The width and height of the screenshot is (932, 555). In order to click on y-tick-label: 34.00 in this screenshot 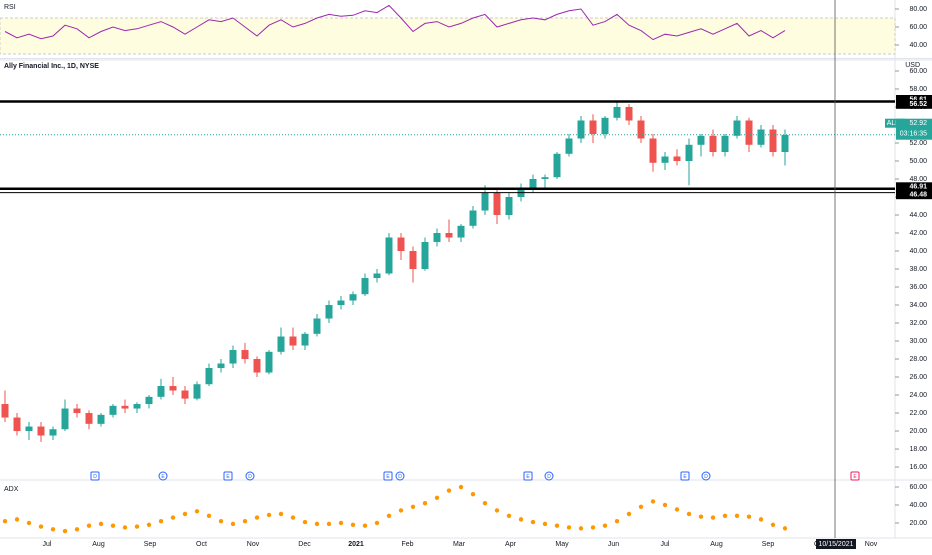, I will do `click(918, 305)`.